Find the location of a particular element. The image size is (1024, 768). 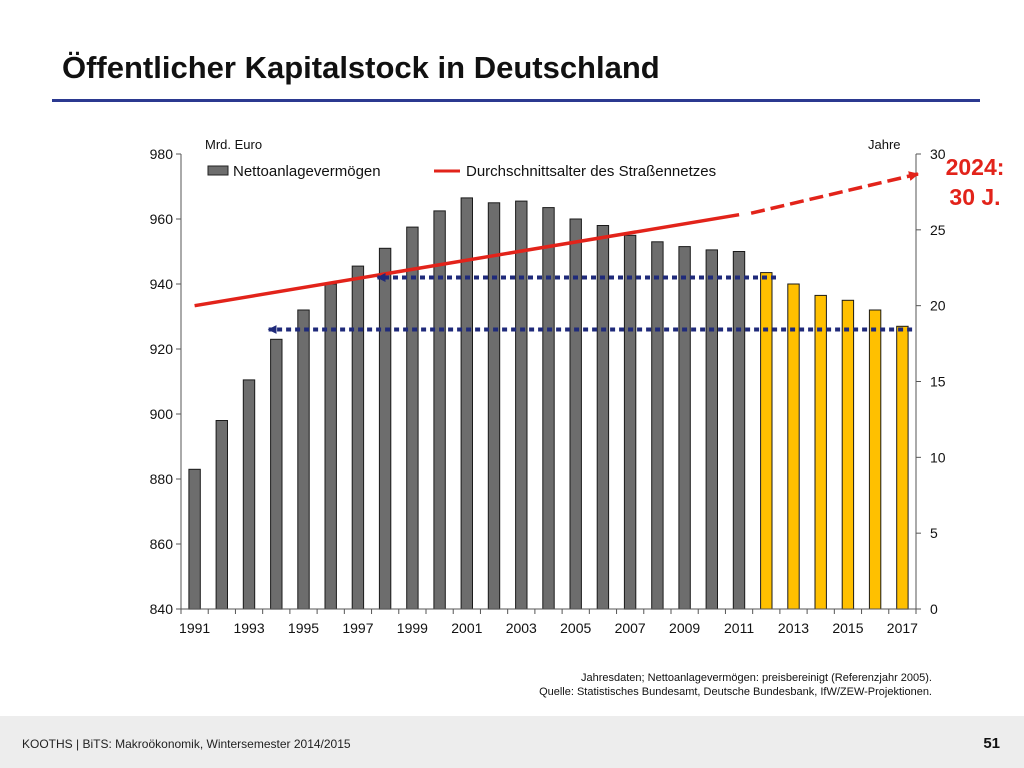

x-tick-2009: 2009 is located at coordinates (684, 628).